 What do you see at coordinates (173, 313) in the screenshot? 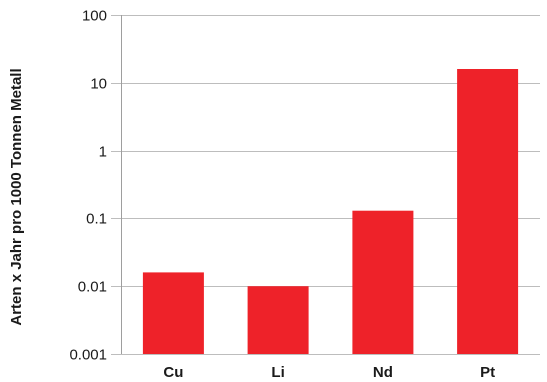
I see `bar-cu` at bounding box center [173, 313].